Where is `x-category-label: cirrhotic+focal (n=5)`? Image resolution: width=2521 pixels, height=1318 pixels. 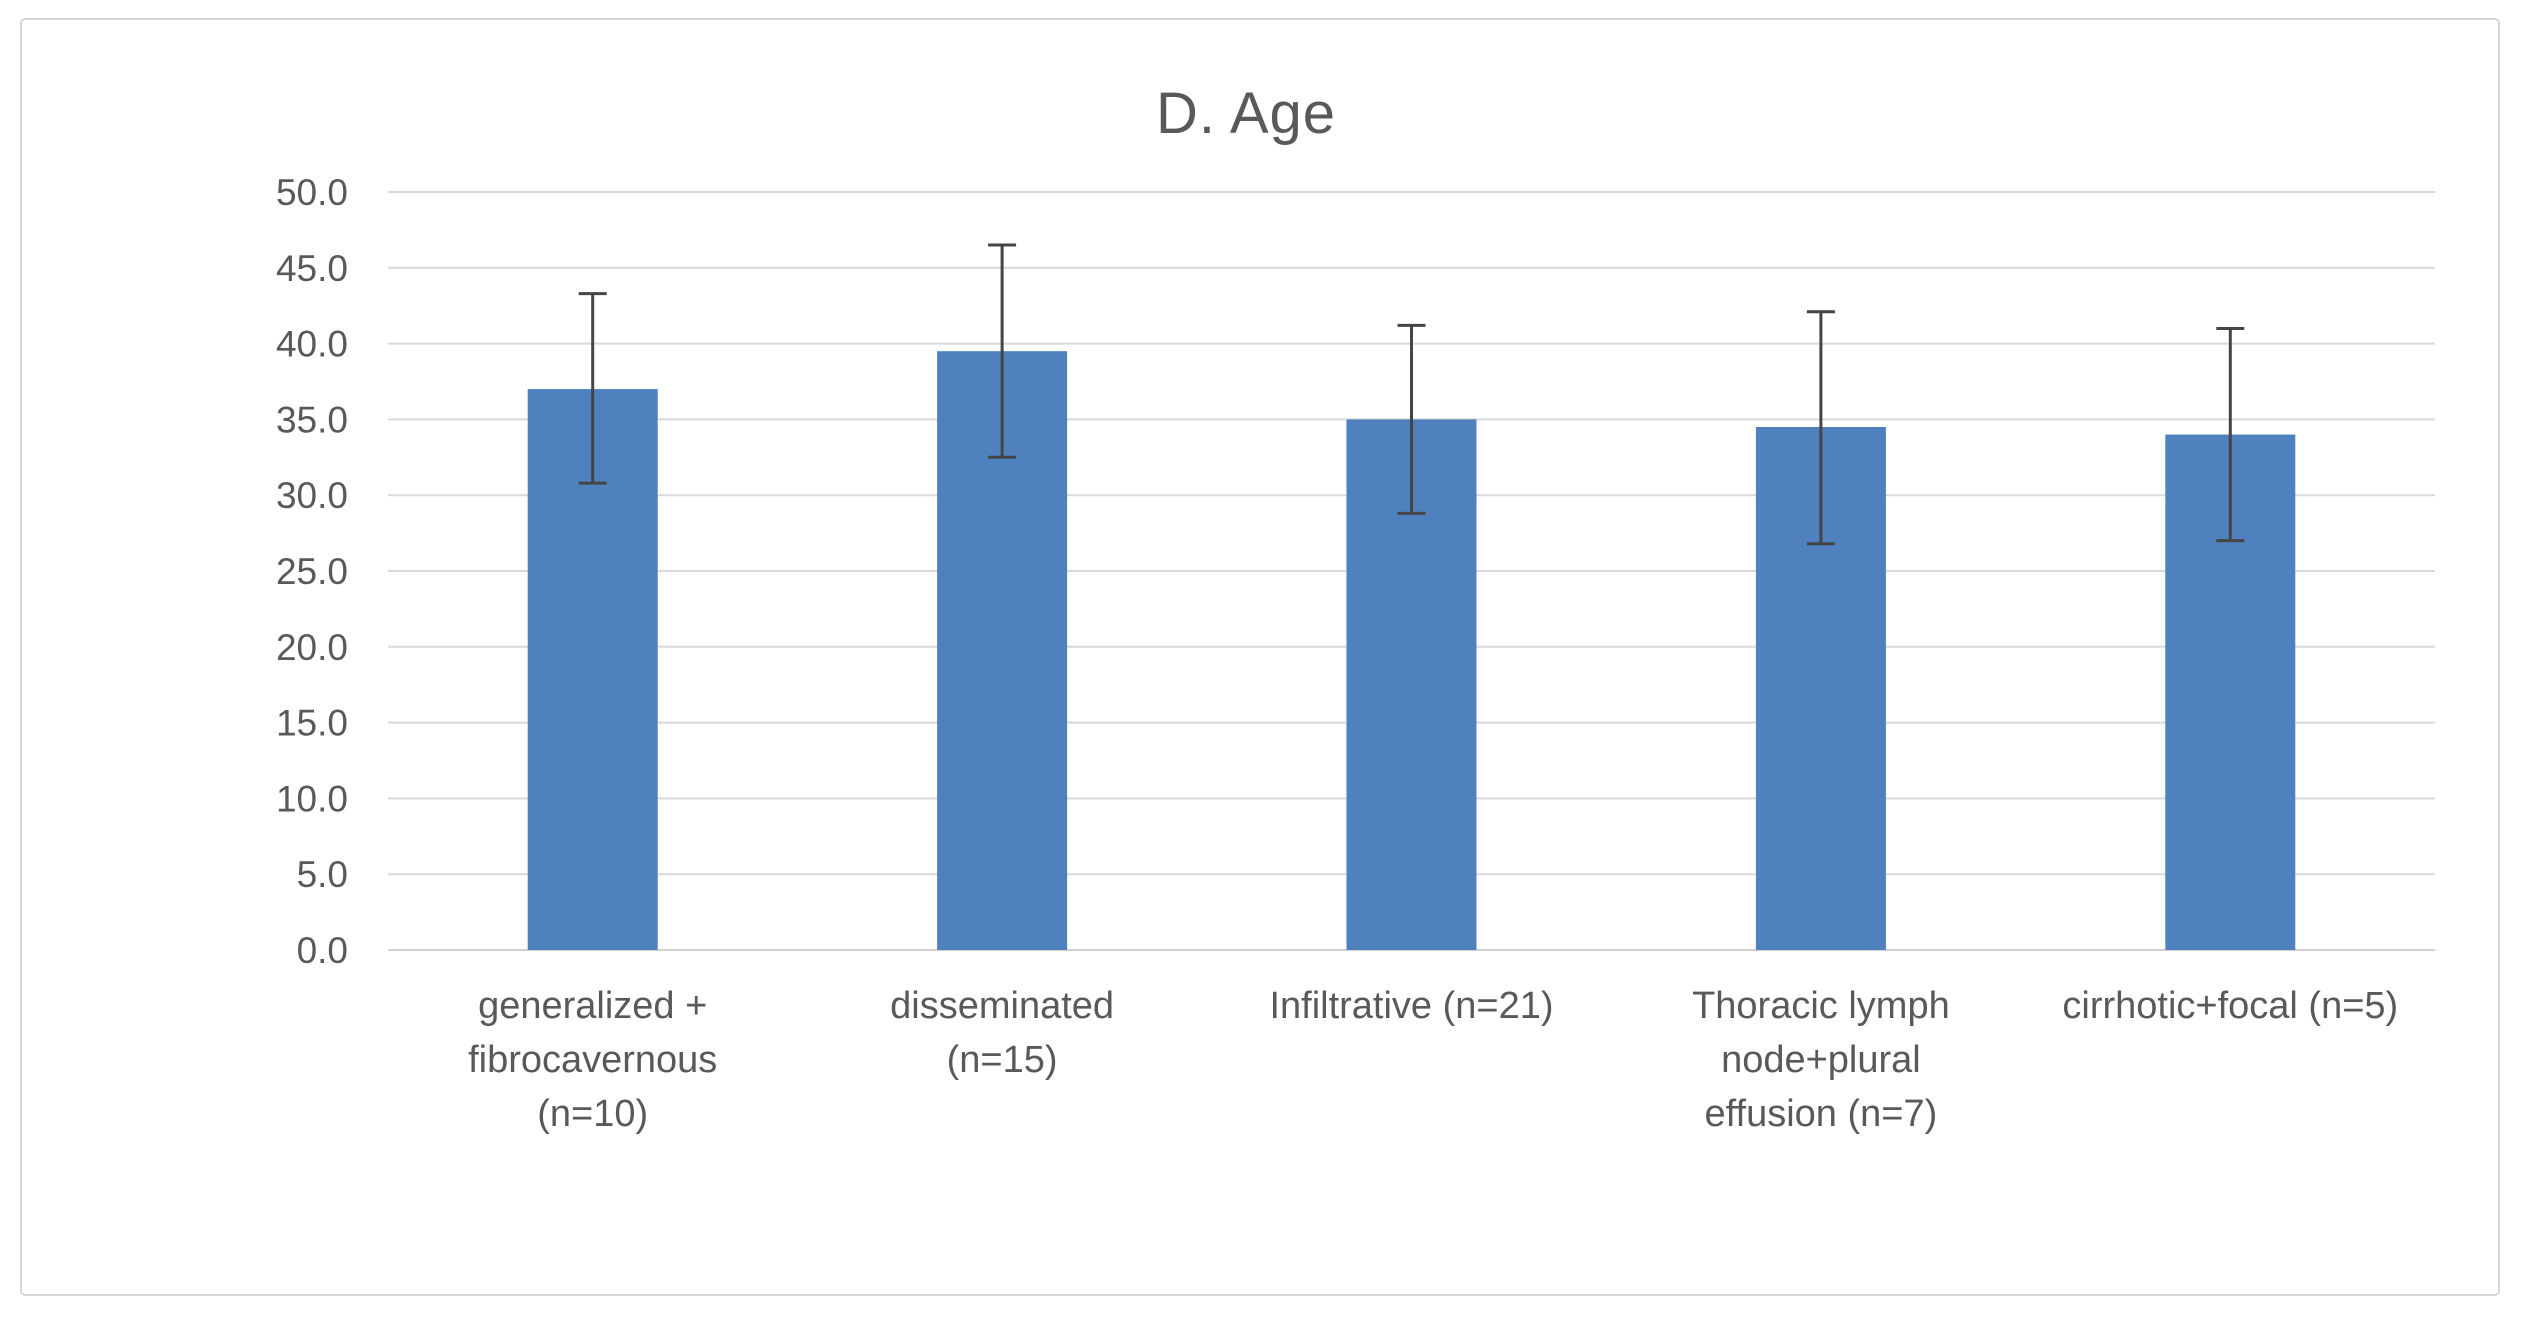
x-category-label: cirrhotic+focal (n=5) is located at coordinates (2230, 1006).